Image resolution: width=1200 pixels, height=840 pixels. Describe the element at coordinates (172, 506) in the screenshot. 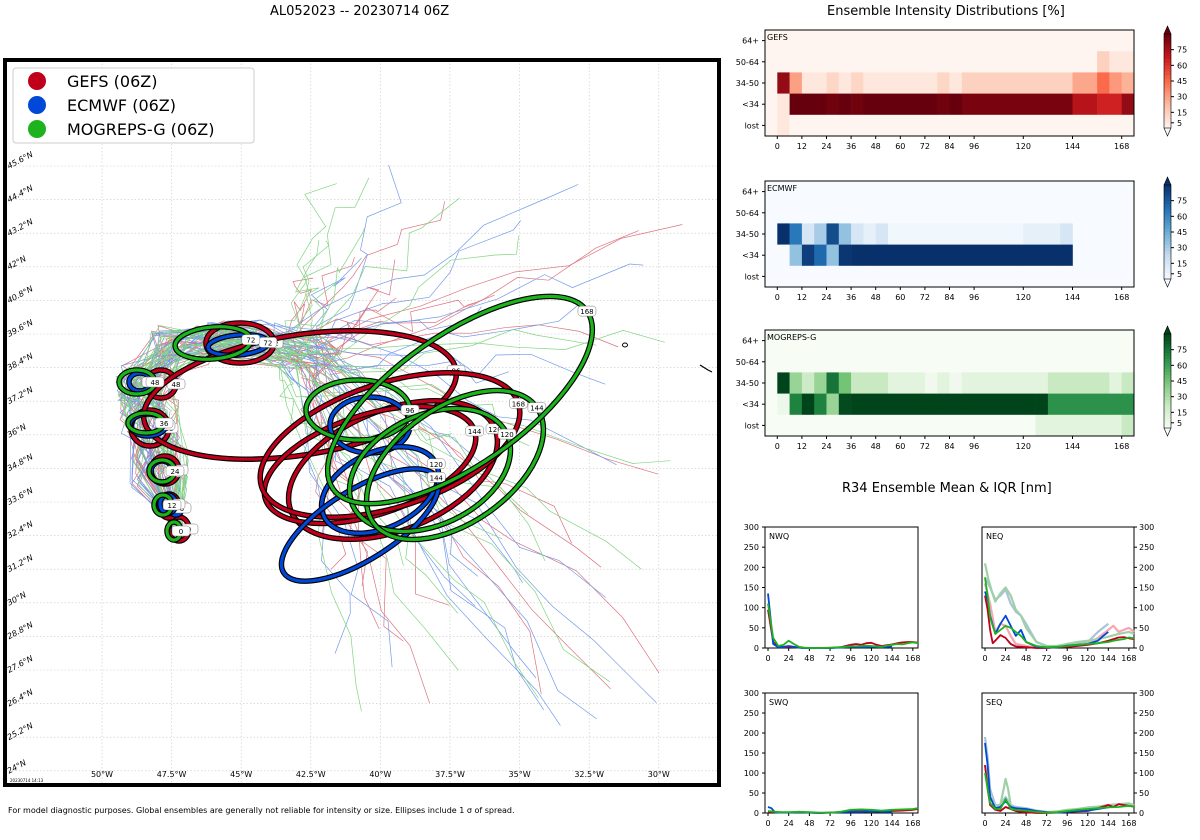

I see `ellipse-label: 12` at that location.